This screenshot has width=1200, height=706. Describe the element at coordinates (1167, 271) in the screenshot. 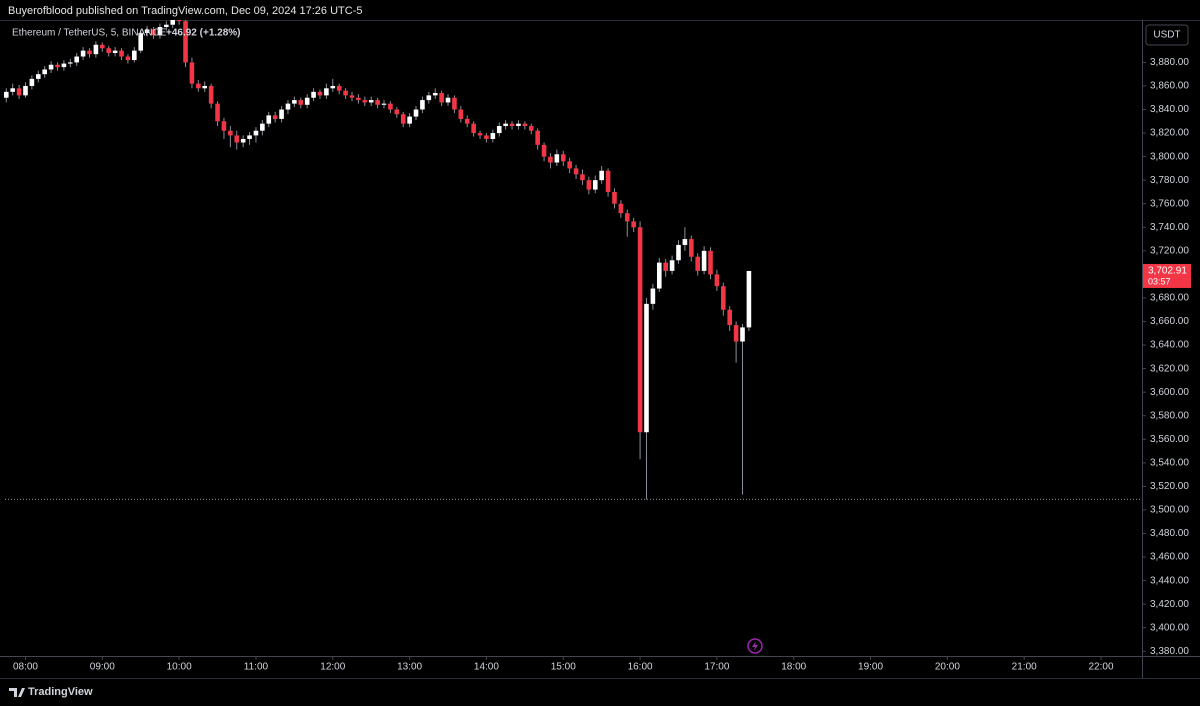

I see `last-price-label: 3,702.91` at that location.